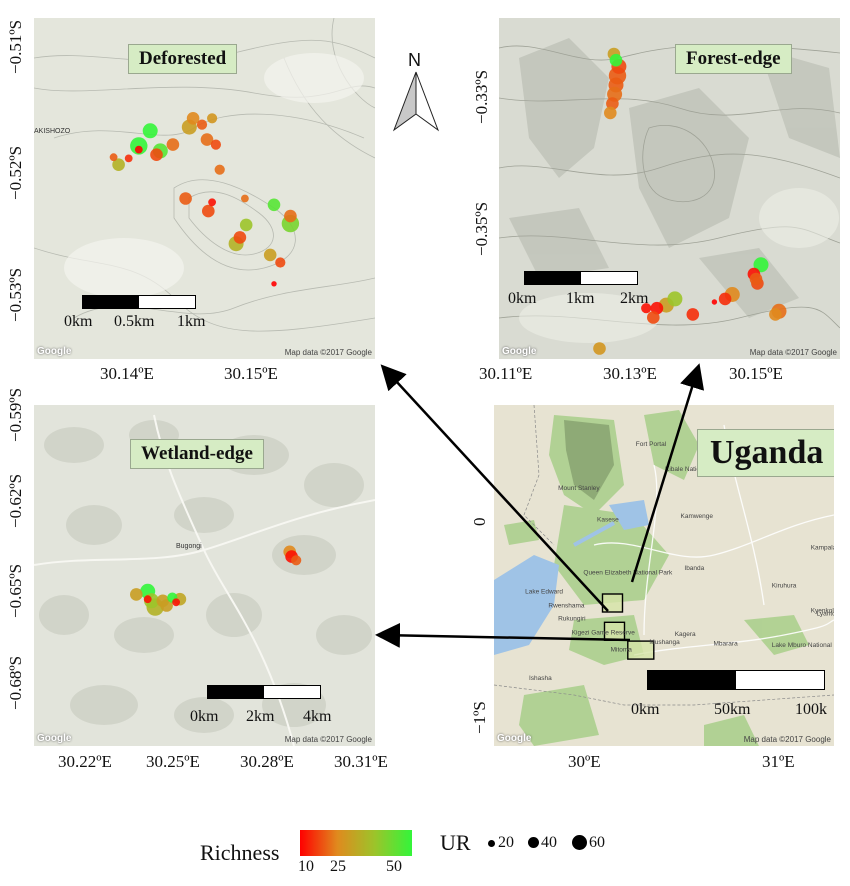 This screenshot has width=850, height=886. Describe the element at coordinates (173, 761) in the screenshot. I see `xtick-wetland-1: 30.25ºE` at that location.